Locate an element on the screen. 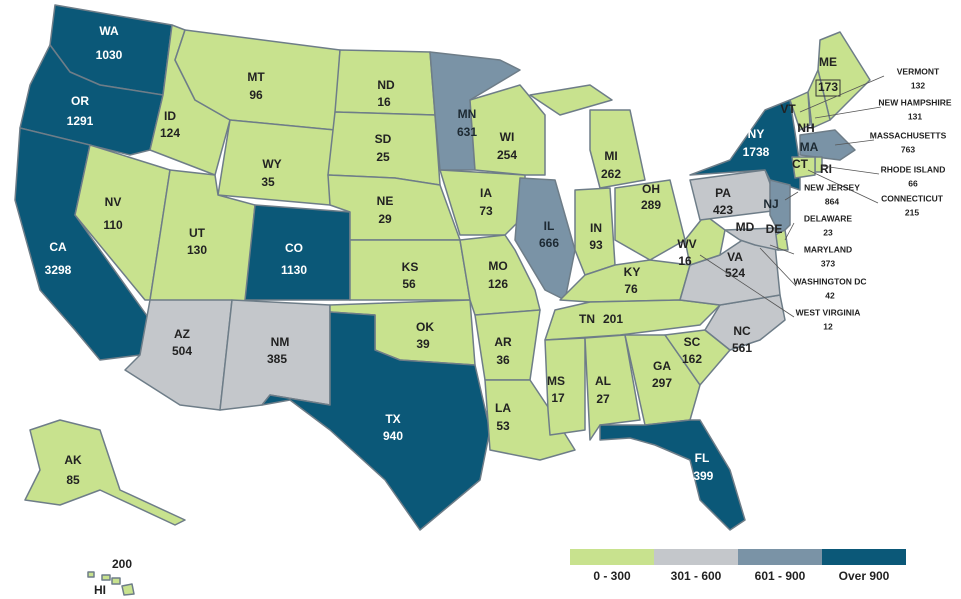 This screenshot has width=961, height=599. callout-name: WASHINGTON DC is located at coordinates (829, 281).